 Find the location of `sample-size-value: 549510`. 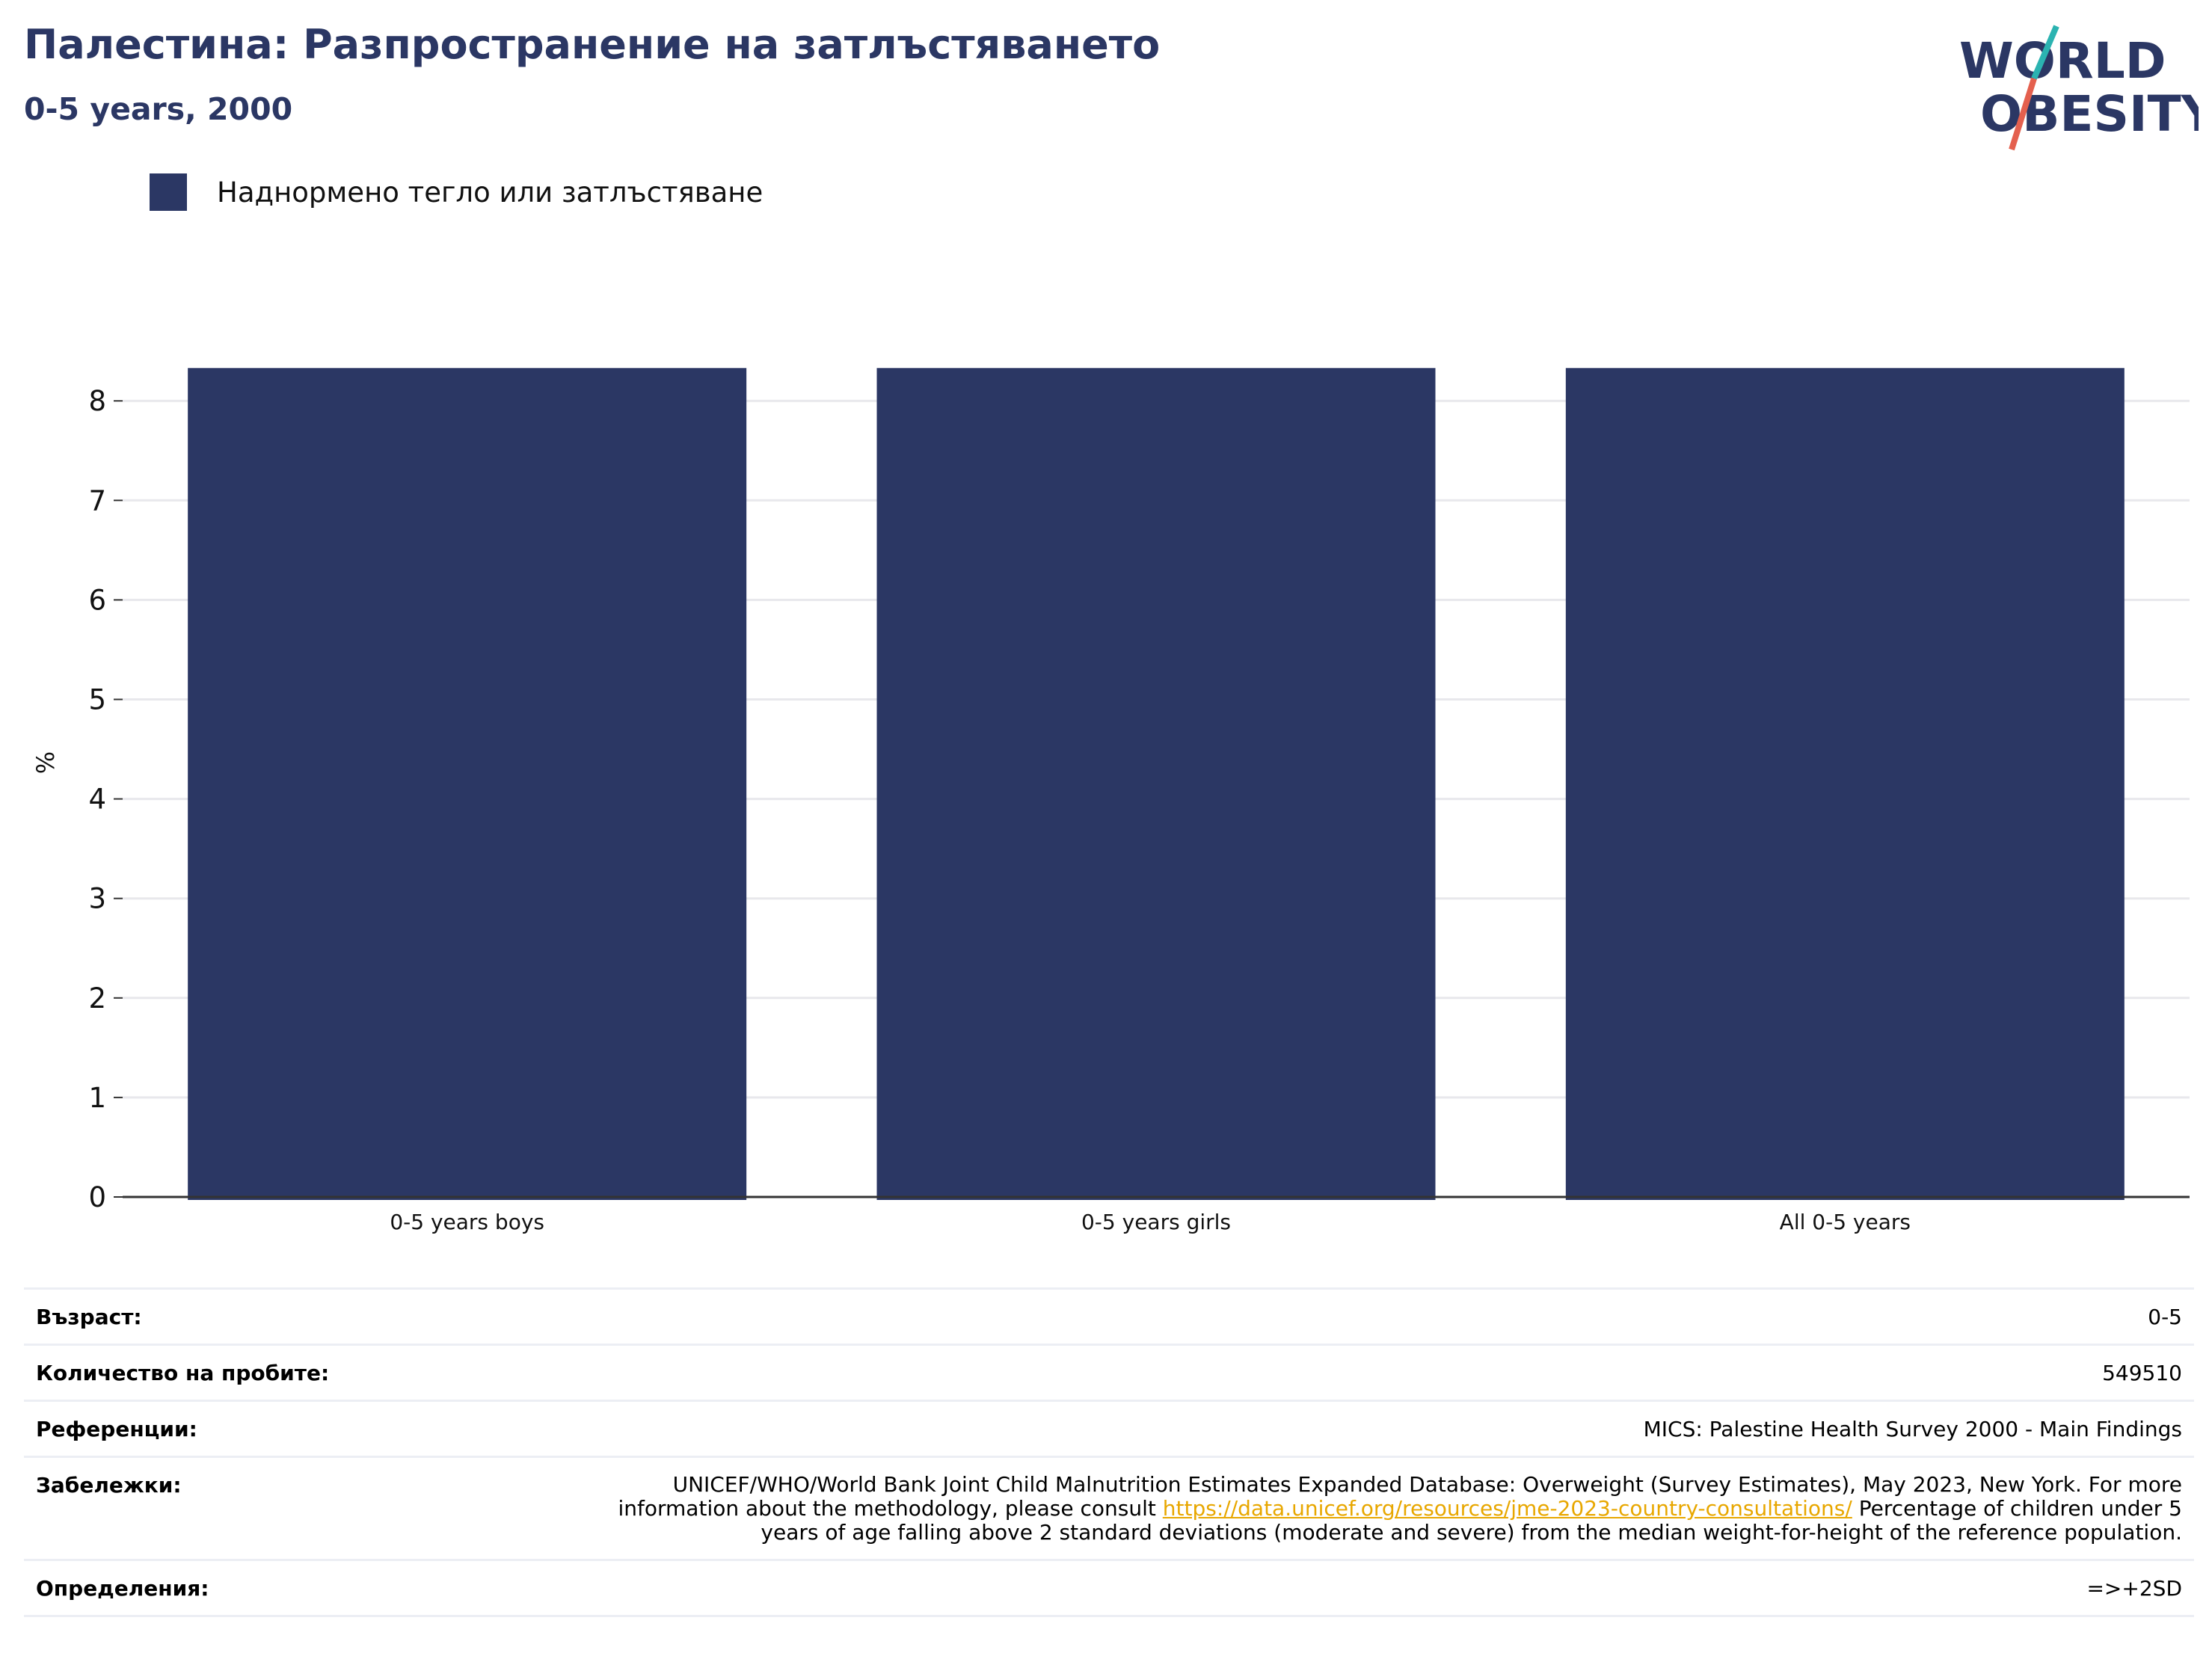

sample-size-value: 549510 is located at coordinates (2142, 1373).